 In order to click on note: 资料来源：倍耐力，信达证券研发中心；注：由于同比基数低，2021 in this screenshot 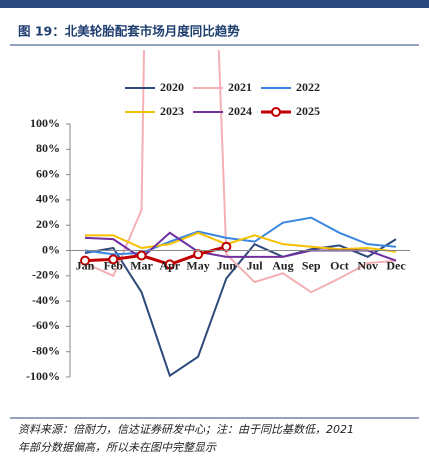, I will do `click(186, 429)`.